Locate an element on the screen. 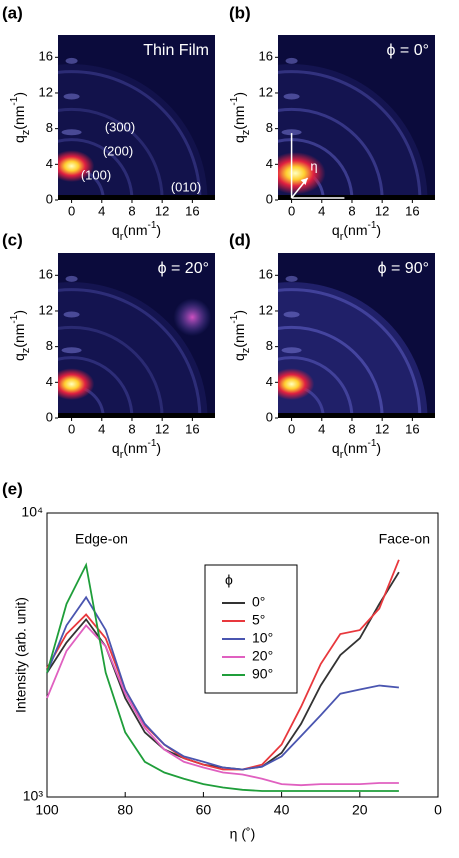 This screenshot has height=858, width=459. diffuse-glow is located at coordinates (133, 132).